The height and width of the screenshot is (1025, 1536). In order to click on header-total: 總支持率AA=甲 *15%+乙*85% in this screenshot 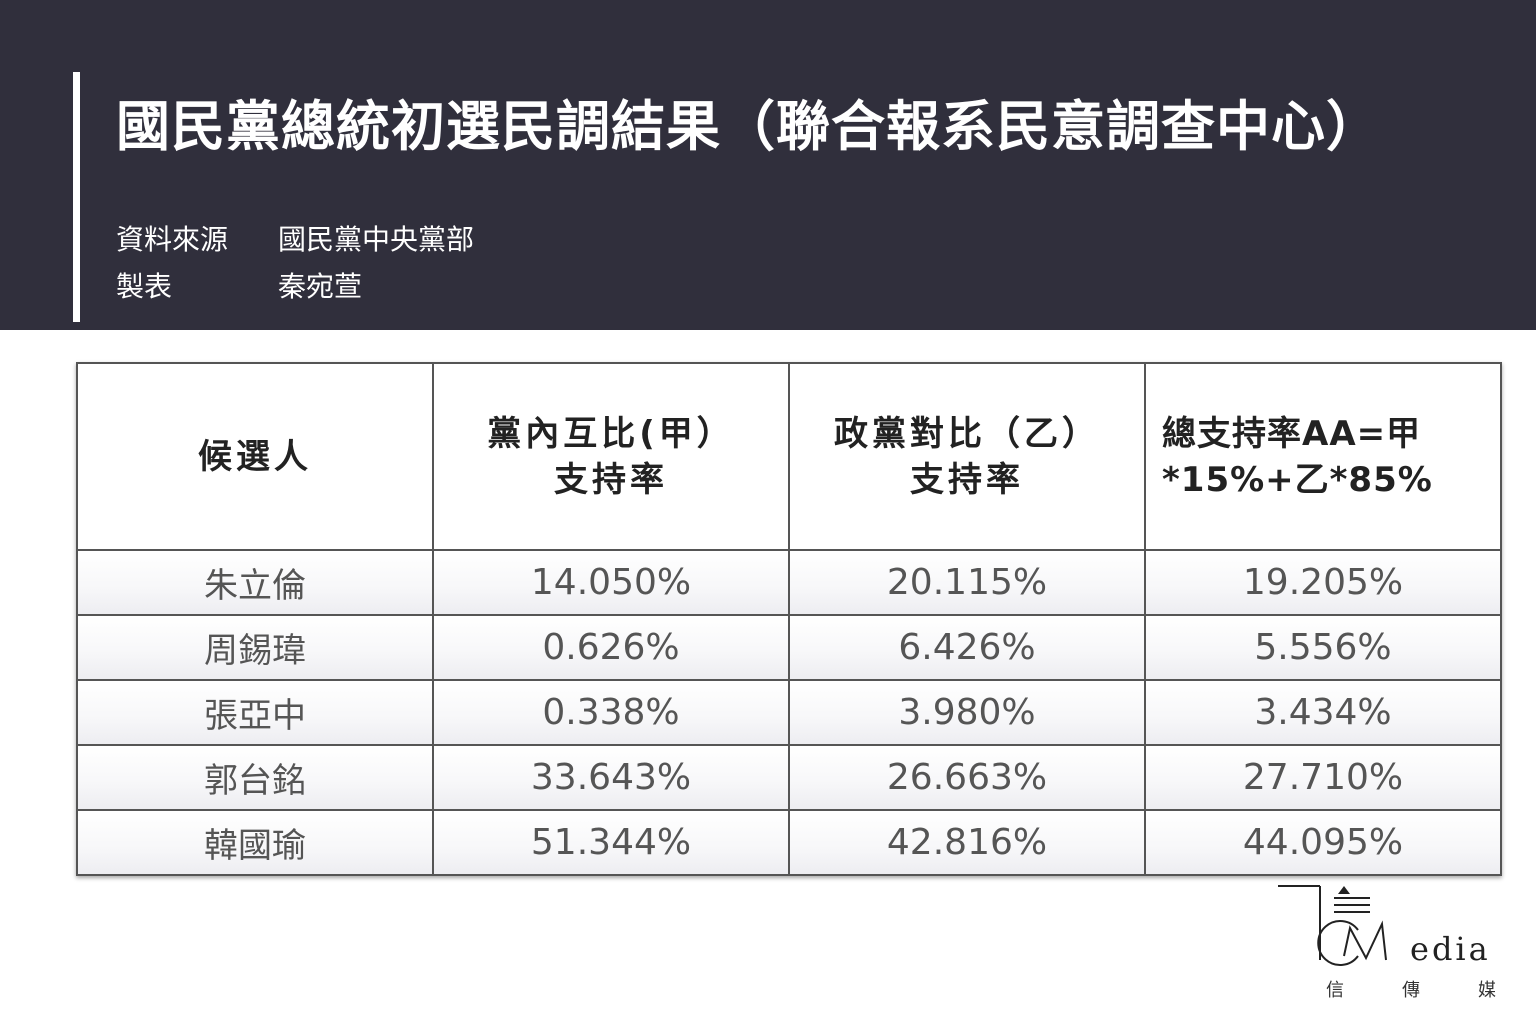, I will do `click(1323, 456)`.